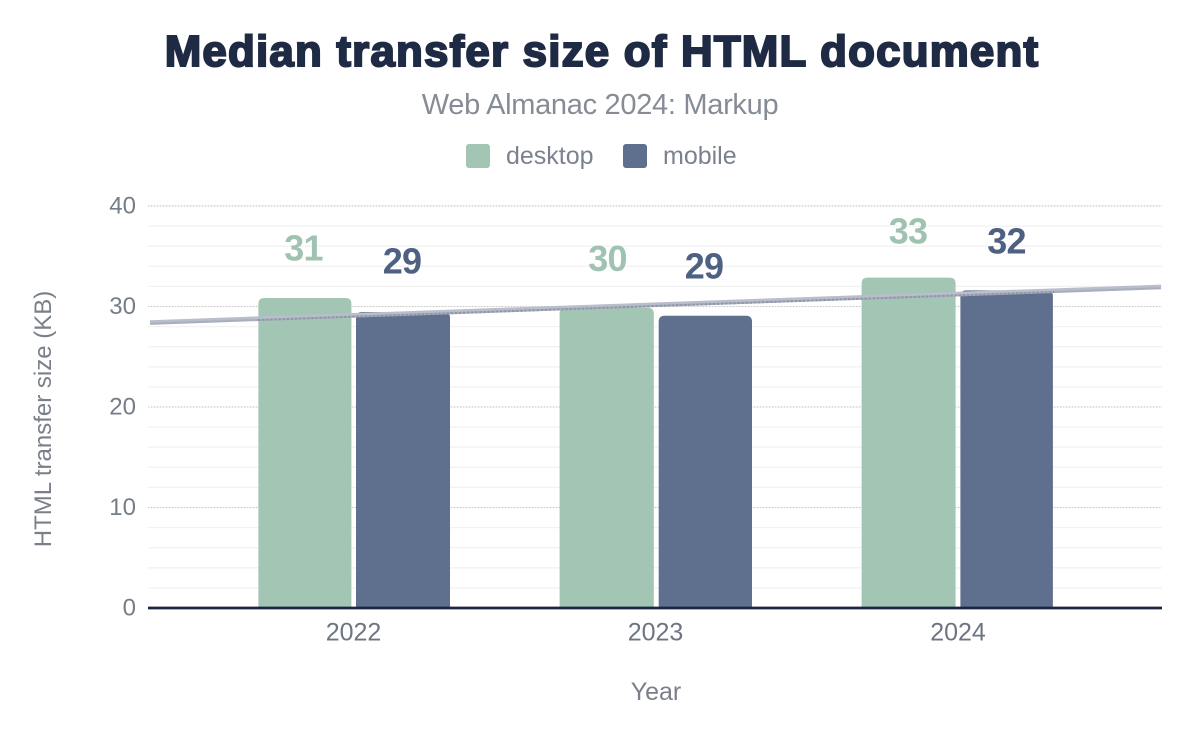  I want to click on svg-text: 2022, so click(354, 633).